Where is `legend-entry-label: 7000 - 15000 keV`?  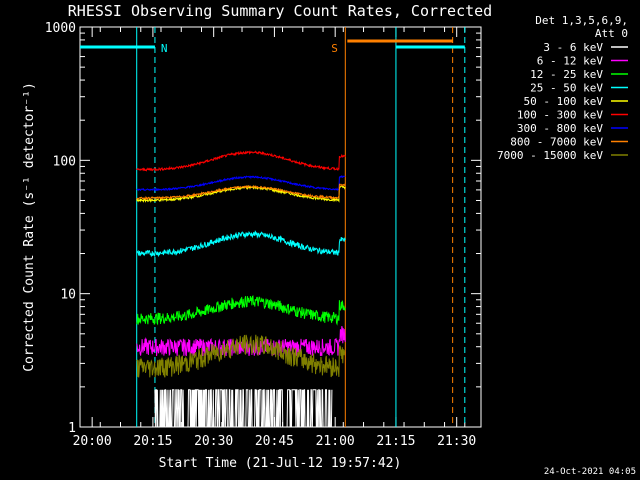
legend-entry-label: 7000 - 15000 keV is located at coordinates (550, 155).